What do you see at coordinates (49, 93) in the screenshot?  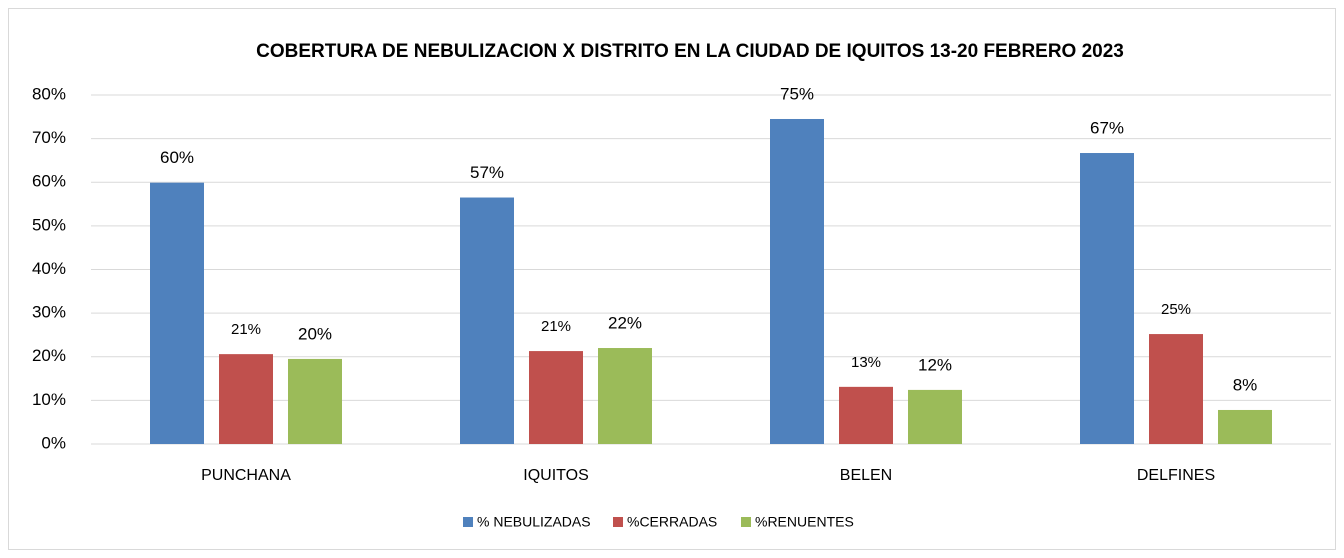 I see `y-tick-label: 80%` at bounding box center [49, 93].